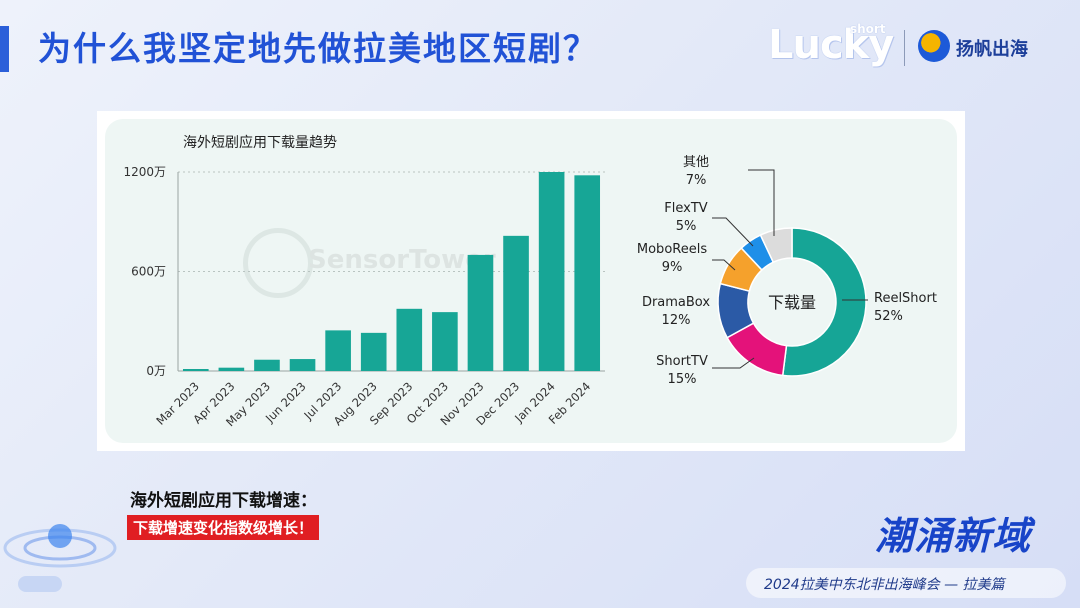 The height and width of the screenshot is (608, 1080). What do you see at coordinates (682, 361) in the screenshot?
I see `pie-label-name: ShortTV` at bounding box center [682, 361].